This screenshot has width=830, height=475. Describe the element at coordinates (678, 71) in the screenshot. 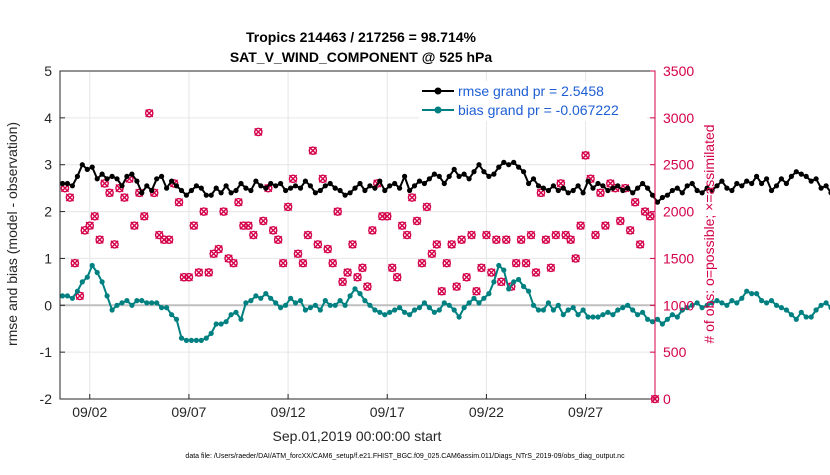

I see `y2-tick-label: 3500` at that location.